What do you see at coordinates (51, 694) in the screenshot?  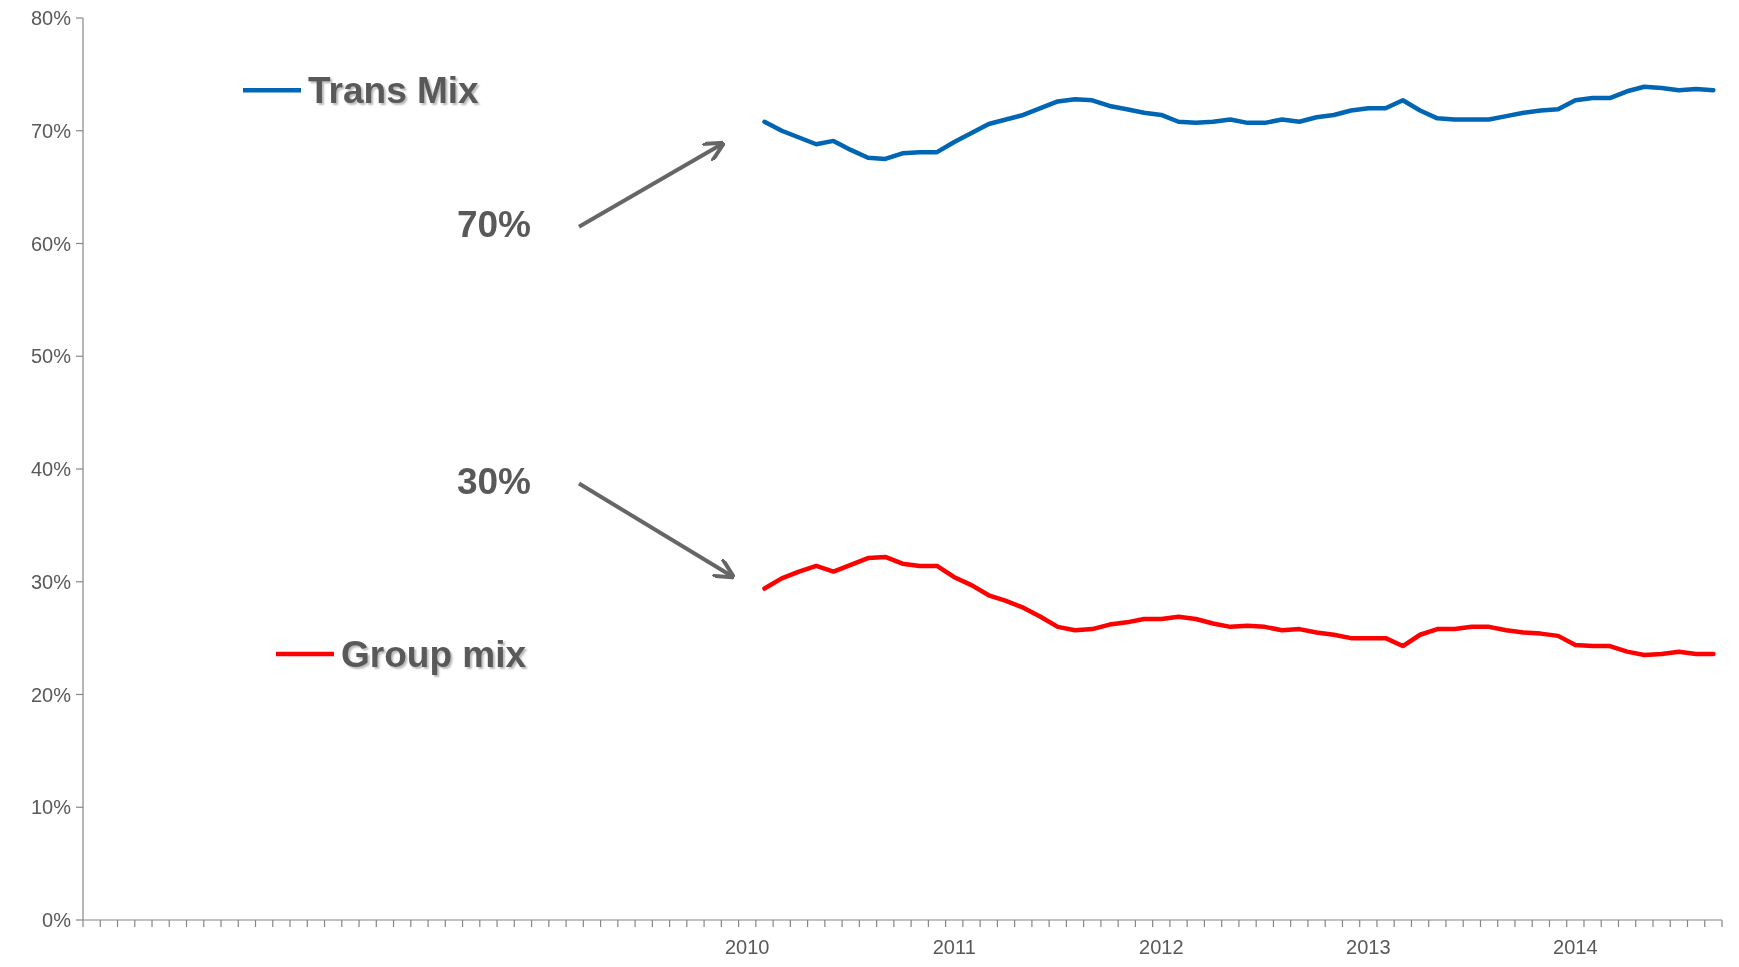 I see `y-tick-label: 20%` at bounding box center [51, 694].